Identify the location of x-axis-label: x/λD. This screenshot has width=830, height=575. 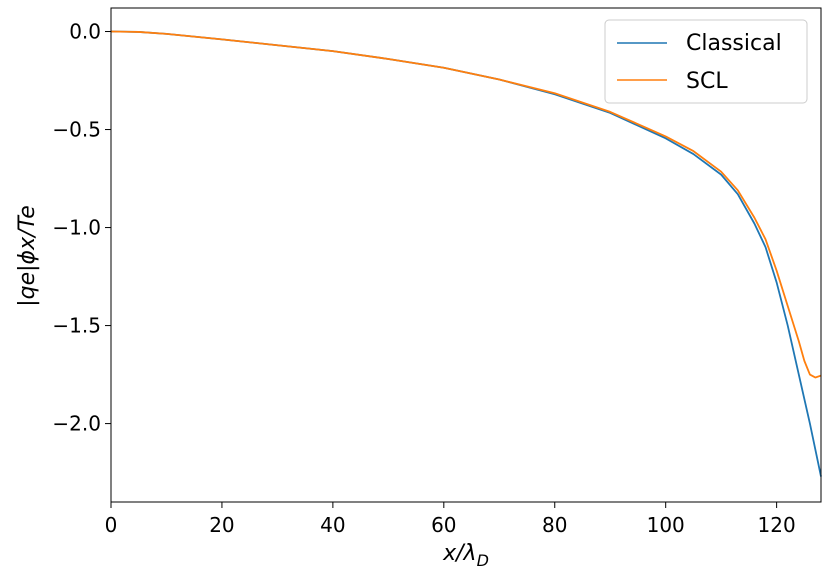
(465, 555).